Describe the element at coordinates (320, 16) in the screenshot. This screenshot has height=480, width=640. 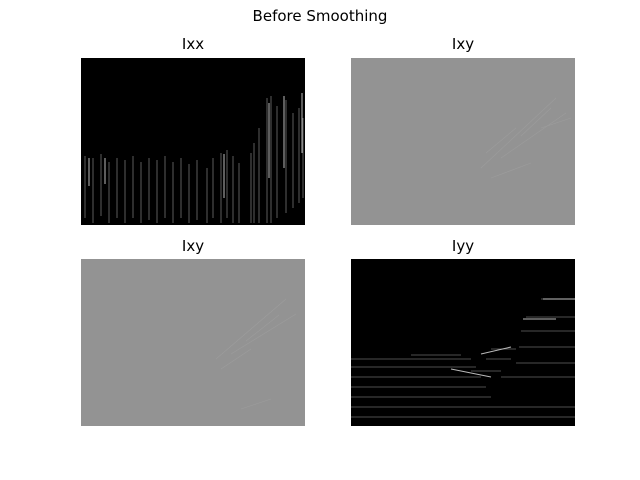
I see `figure-title: Before Smoothing` at that location.